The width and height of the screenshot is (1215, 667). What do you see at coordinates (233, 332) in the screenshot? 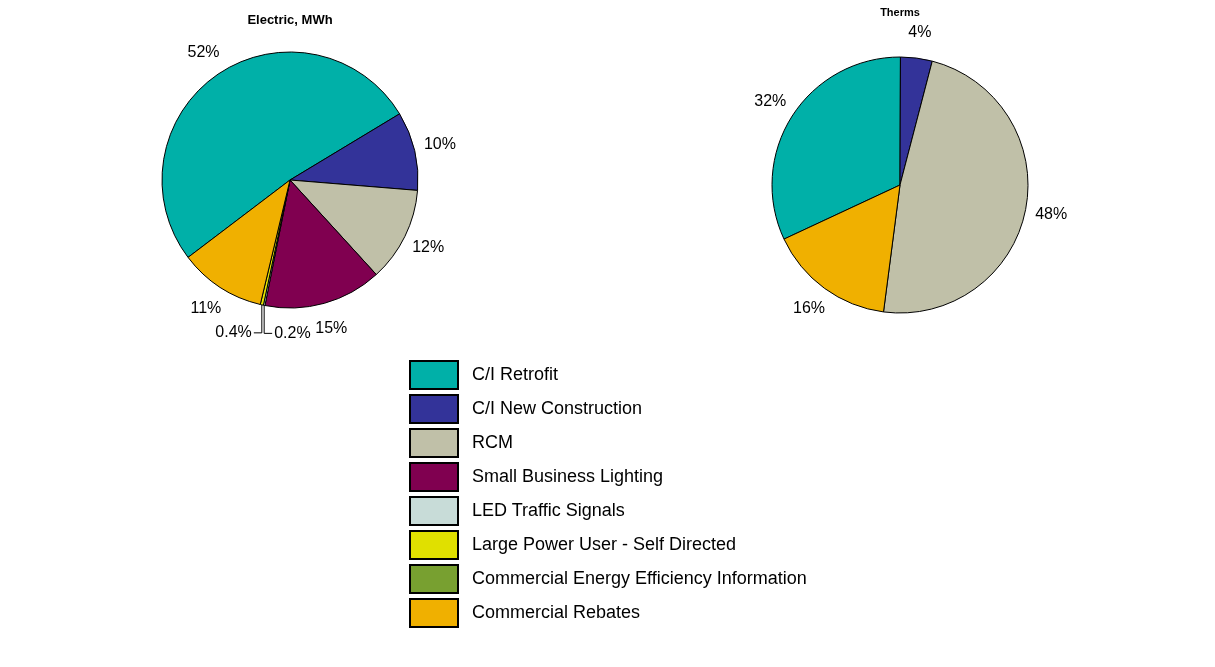
I see `data-label: 0.4%` at bounding box center [233, 332].